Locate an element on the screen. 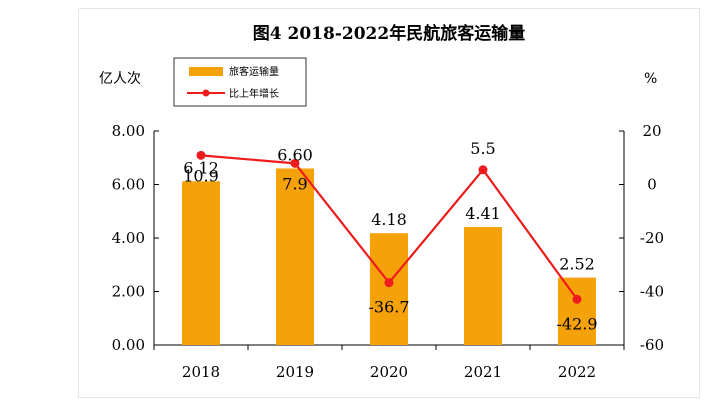 This screenshot has width=728, height=401. left-tick-label: 4.00 is located at coordinates (128, 238).